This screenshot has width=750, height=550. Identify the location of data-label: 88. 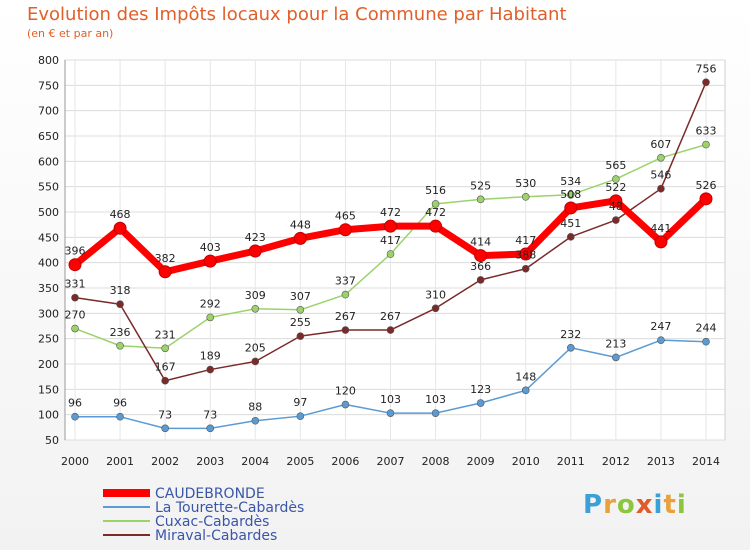
(255, 407).